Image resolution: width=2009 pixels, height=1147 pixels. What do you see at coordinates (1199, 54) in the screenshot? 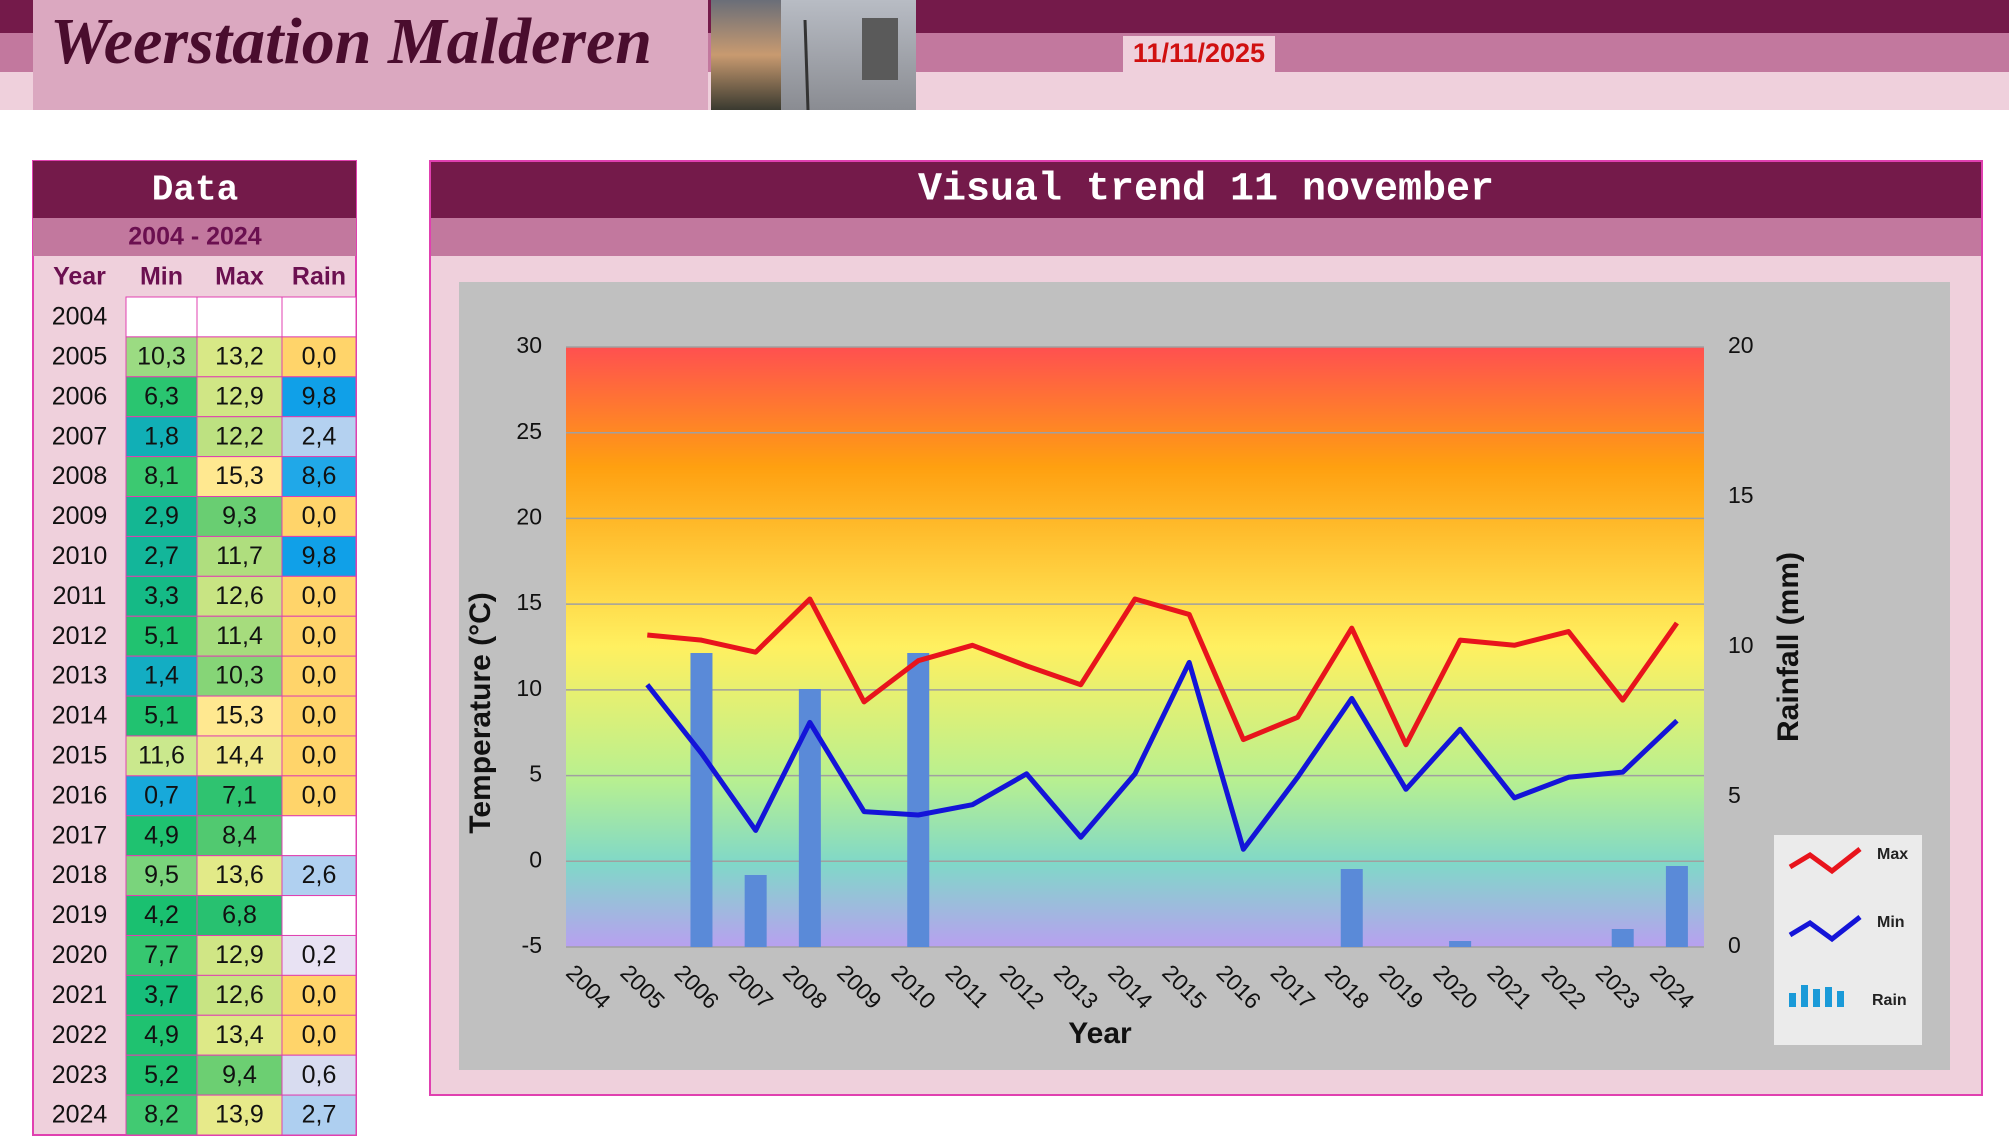
I see `date-box` at bounding box center [1199, 54].